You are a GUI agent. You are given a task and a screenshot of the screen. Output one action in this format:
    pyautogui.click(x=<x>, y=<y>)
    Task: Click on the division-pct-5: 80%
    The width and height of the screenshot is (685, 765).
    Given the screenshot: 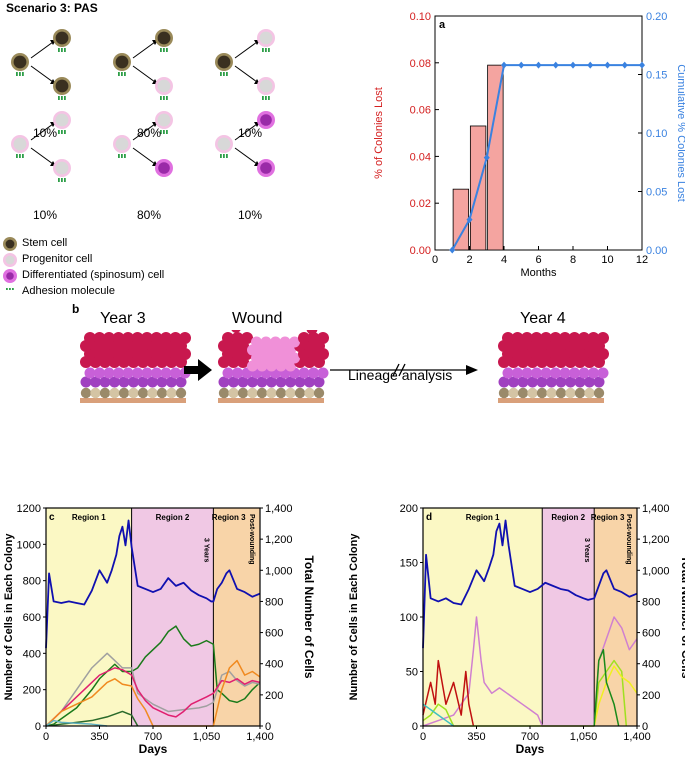 What is the action you would take?
    pyautogui.click(x=149, y=215)
    